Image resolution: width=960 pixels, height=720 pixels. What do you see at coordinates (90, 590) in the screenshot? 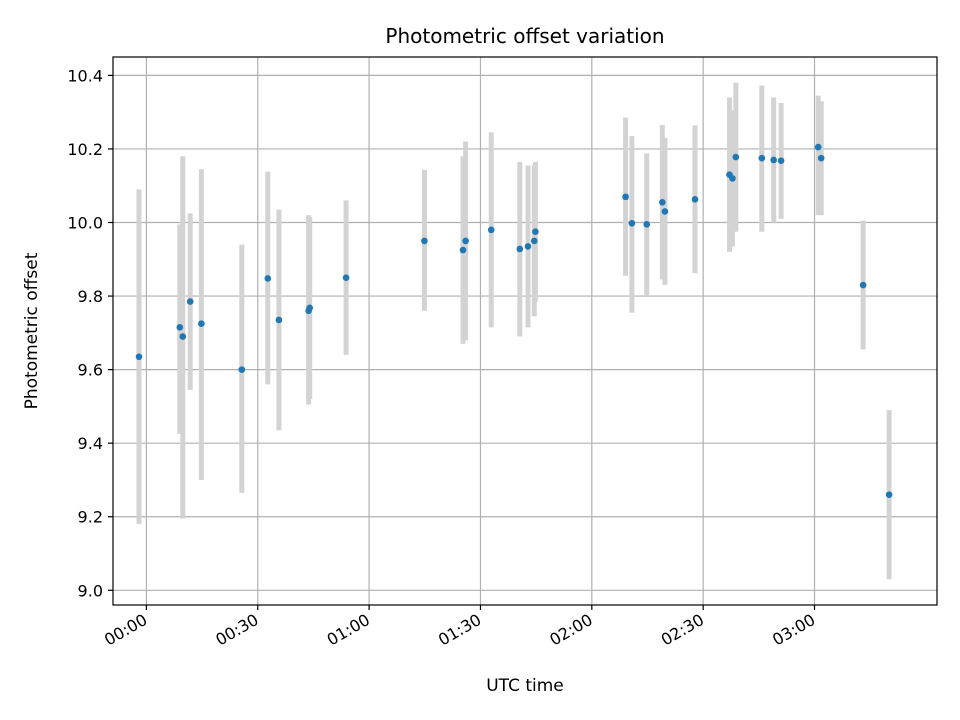
I see `y-tick-label: 9.0` at bounding box center [90, 590].